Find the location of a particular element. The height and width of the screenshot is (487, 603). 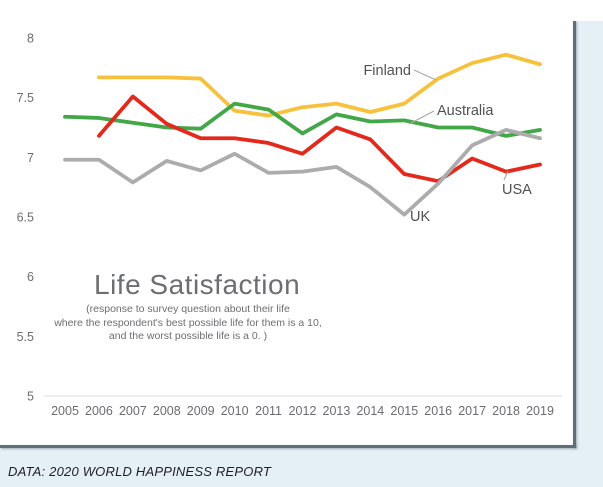

x-tick-label-2014: 2014 is located at coordinates (370, 411).